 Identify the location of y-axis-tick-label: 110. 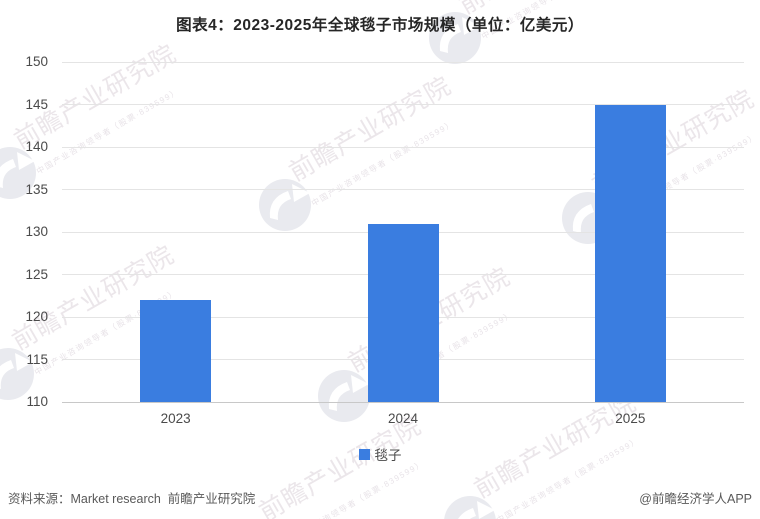
(37, 401).